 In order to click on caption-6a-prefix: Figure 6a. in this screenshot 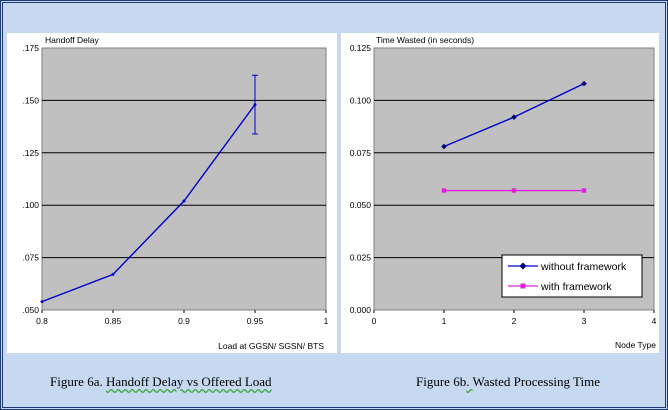, I will do `click(78, 381)`.